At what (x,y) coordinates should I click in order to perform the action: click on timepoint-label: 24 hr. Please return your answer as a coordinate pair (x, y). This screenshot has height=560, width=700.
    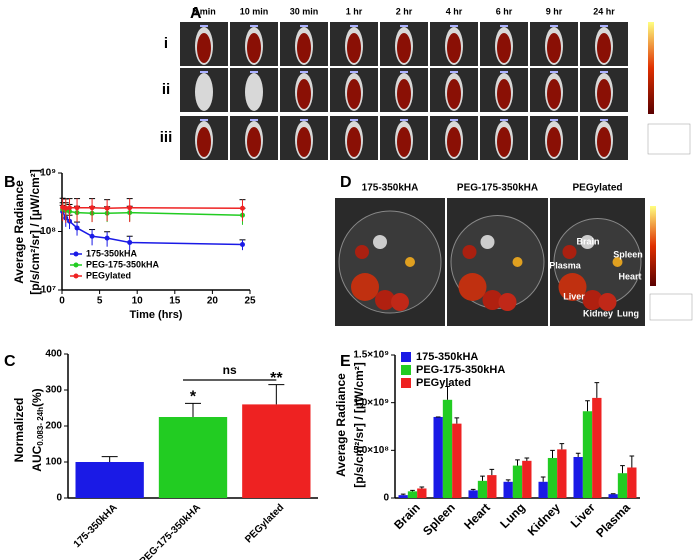
    Looking at the image, I should click on (604, 11).